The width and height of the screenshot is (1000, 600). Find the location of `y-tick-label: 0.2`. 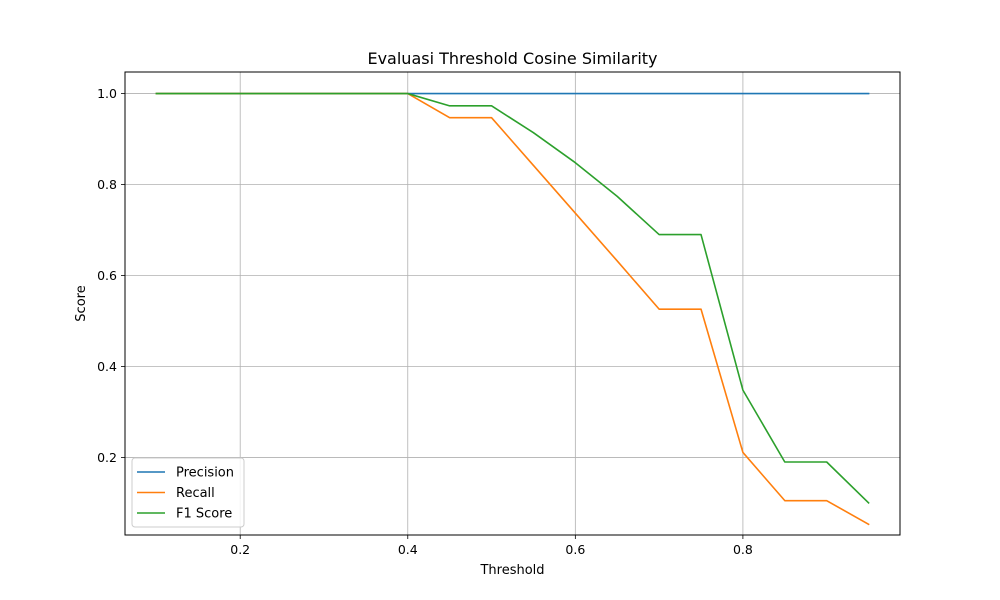

y-tick-label: 0.2 is located at coordinates (107, 457).